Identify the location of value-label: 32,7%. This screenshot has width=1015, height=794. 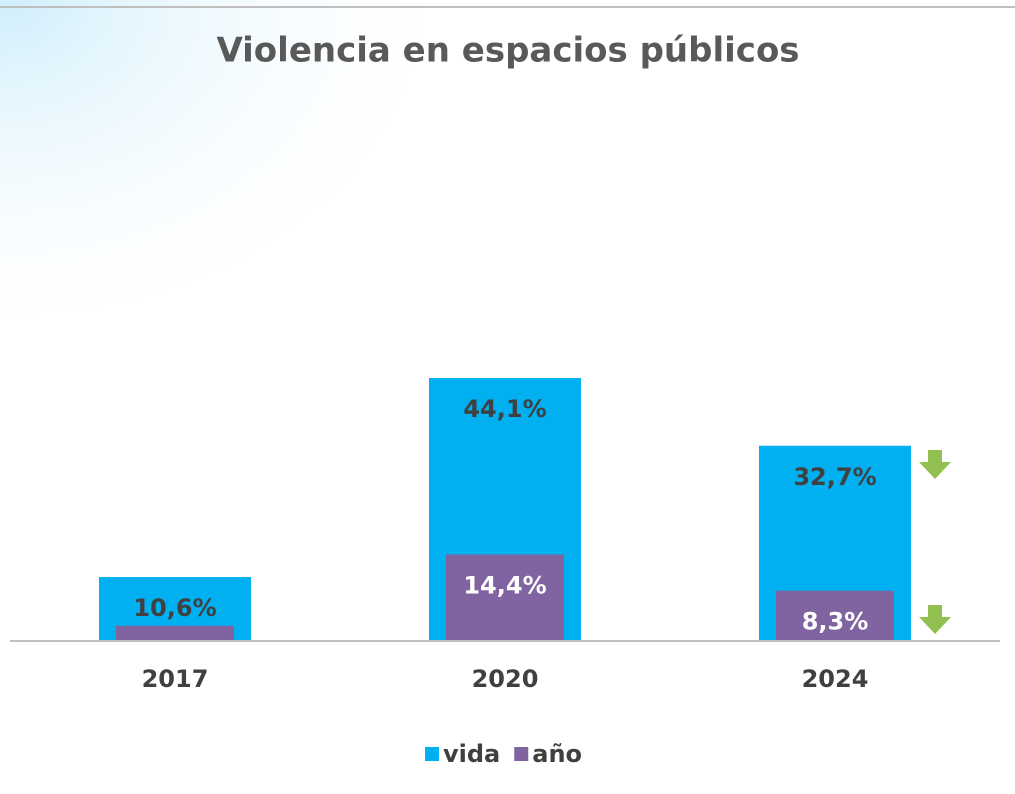
(834, 477).